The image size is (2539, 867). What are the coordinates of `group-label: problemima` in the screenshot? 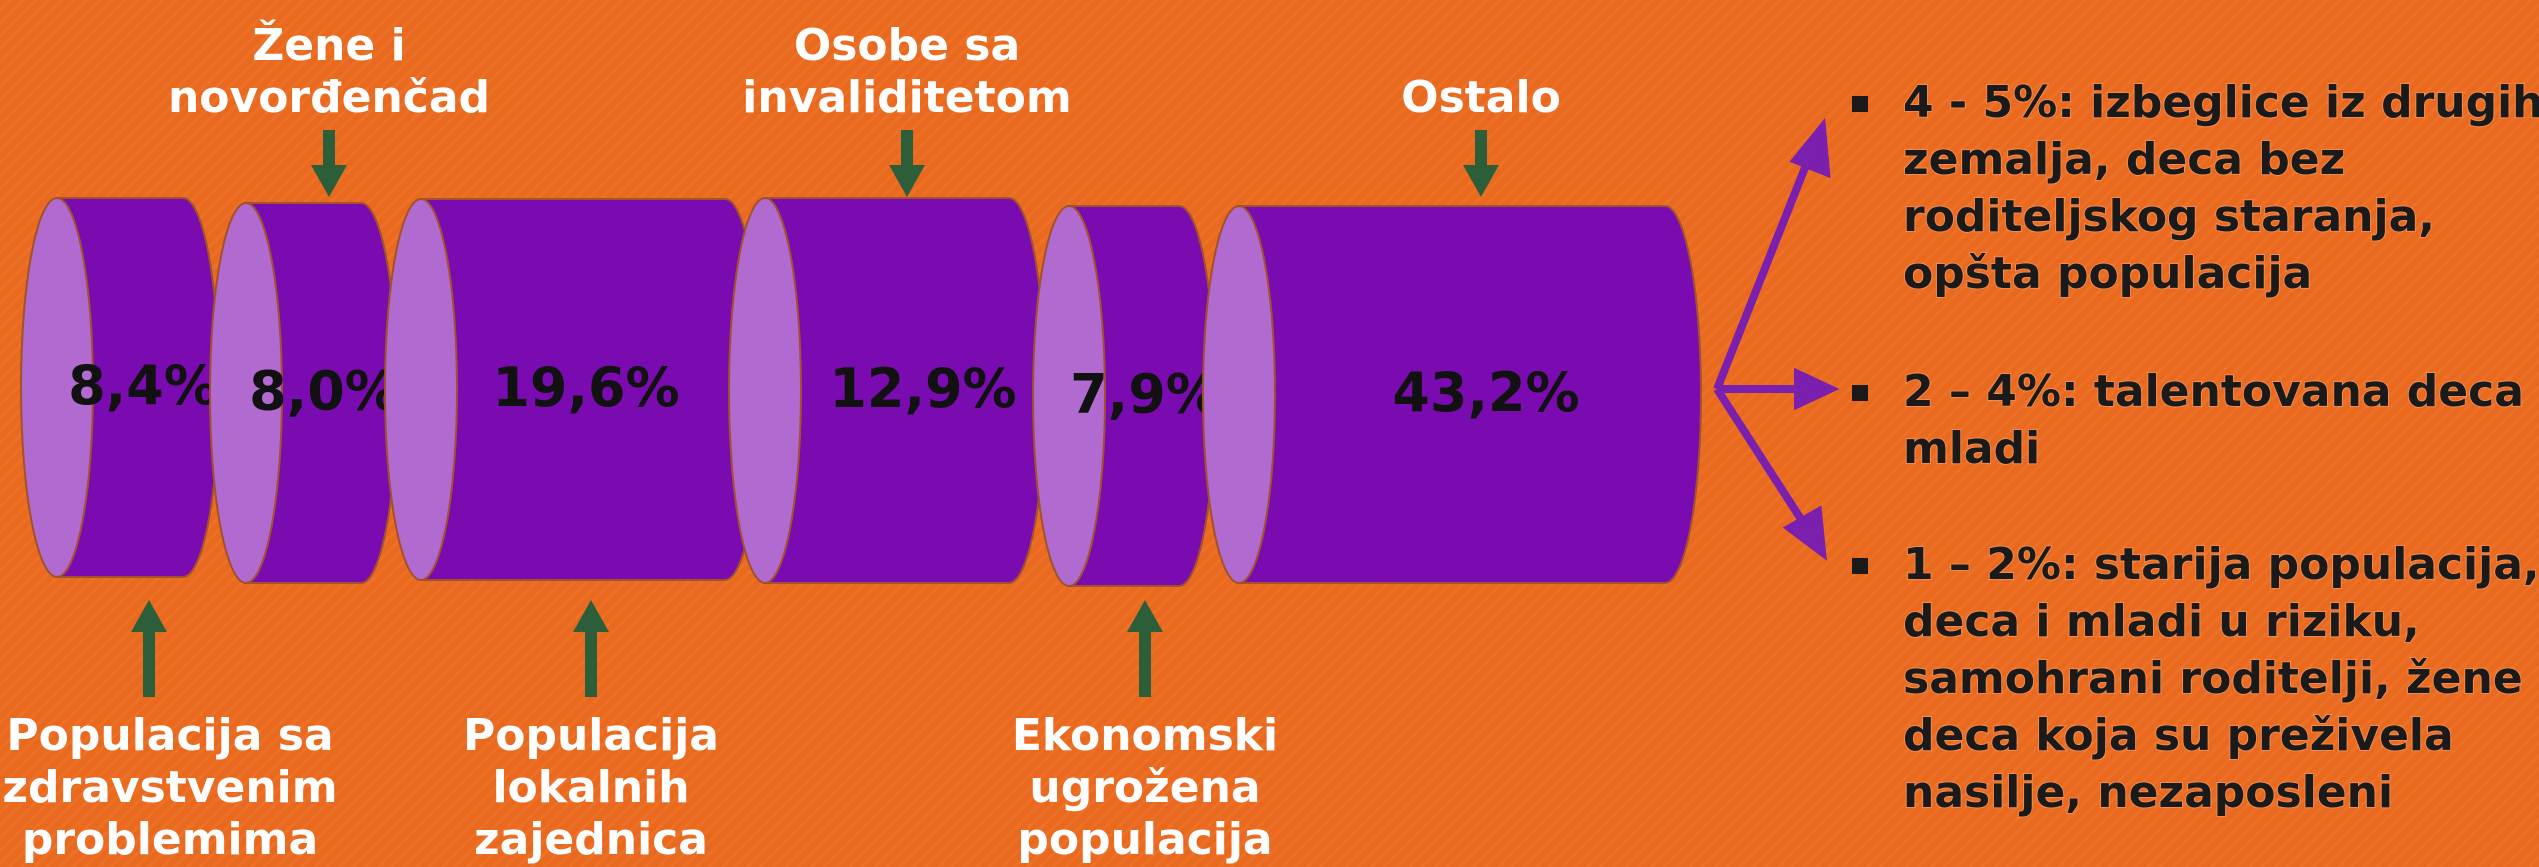 It's located at (170, 839).